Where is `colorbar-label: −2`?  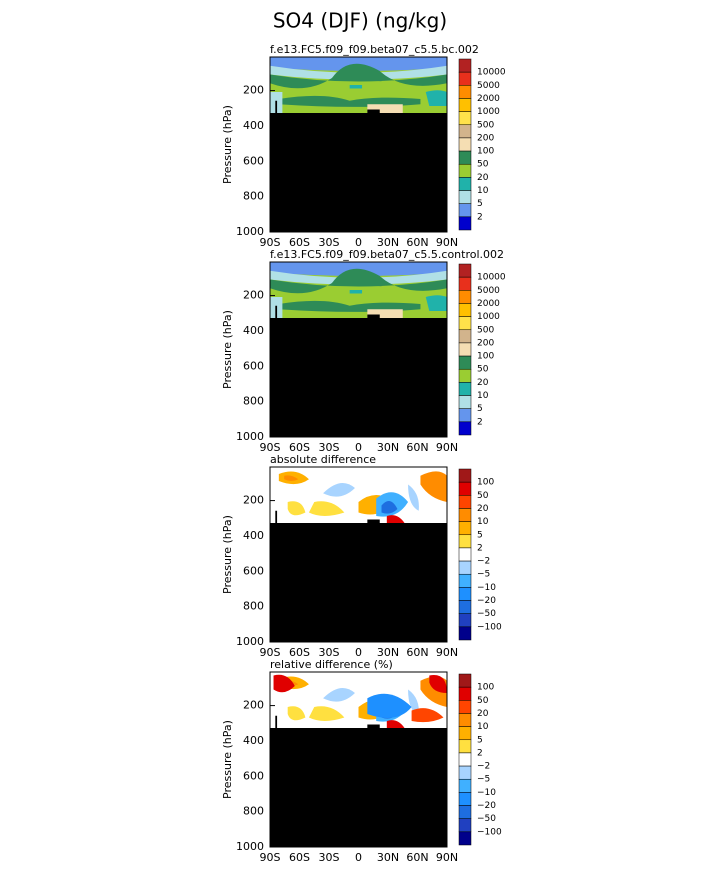 colorbar-label: −2 is located at coordinates (483, 767).